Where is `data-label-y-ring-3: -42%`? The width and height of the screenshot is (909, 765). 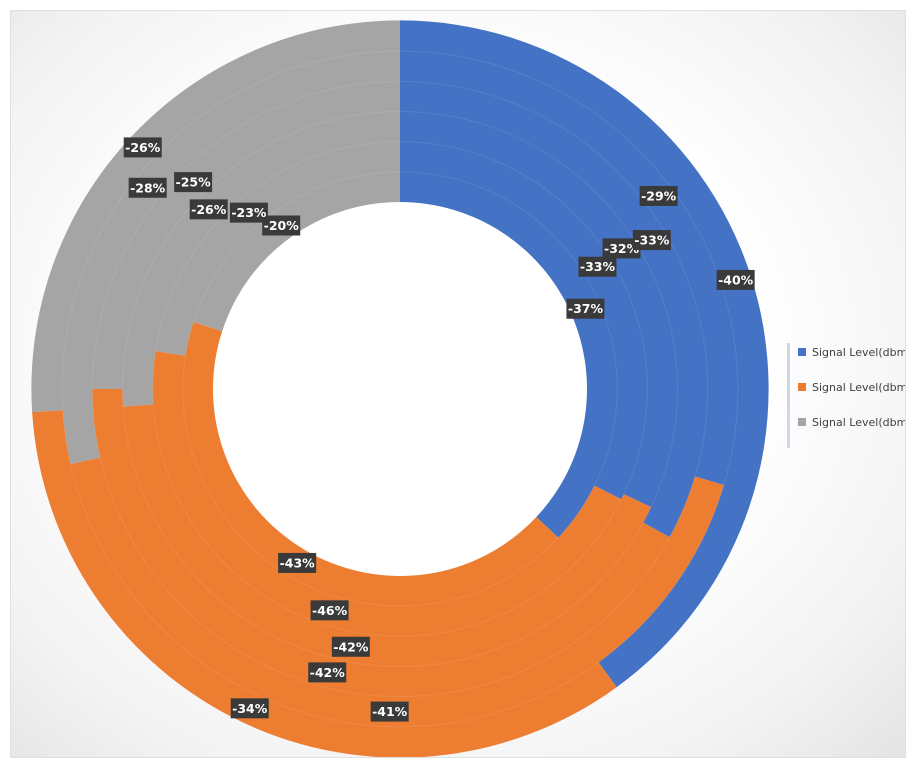 data-label-y-ring-3: -42% is located at coordinates (350, 646).